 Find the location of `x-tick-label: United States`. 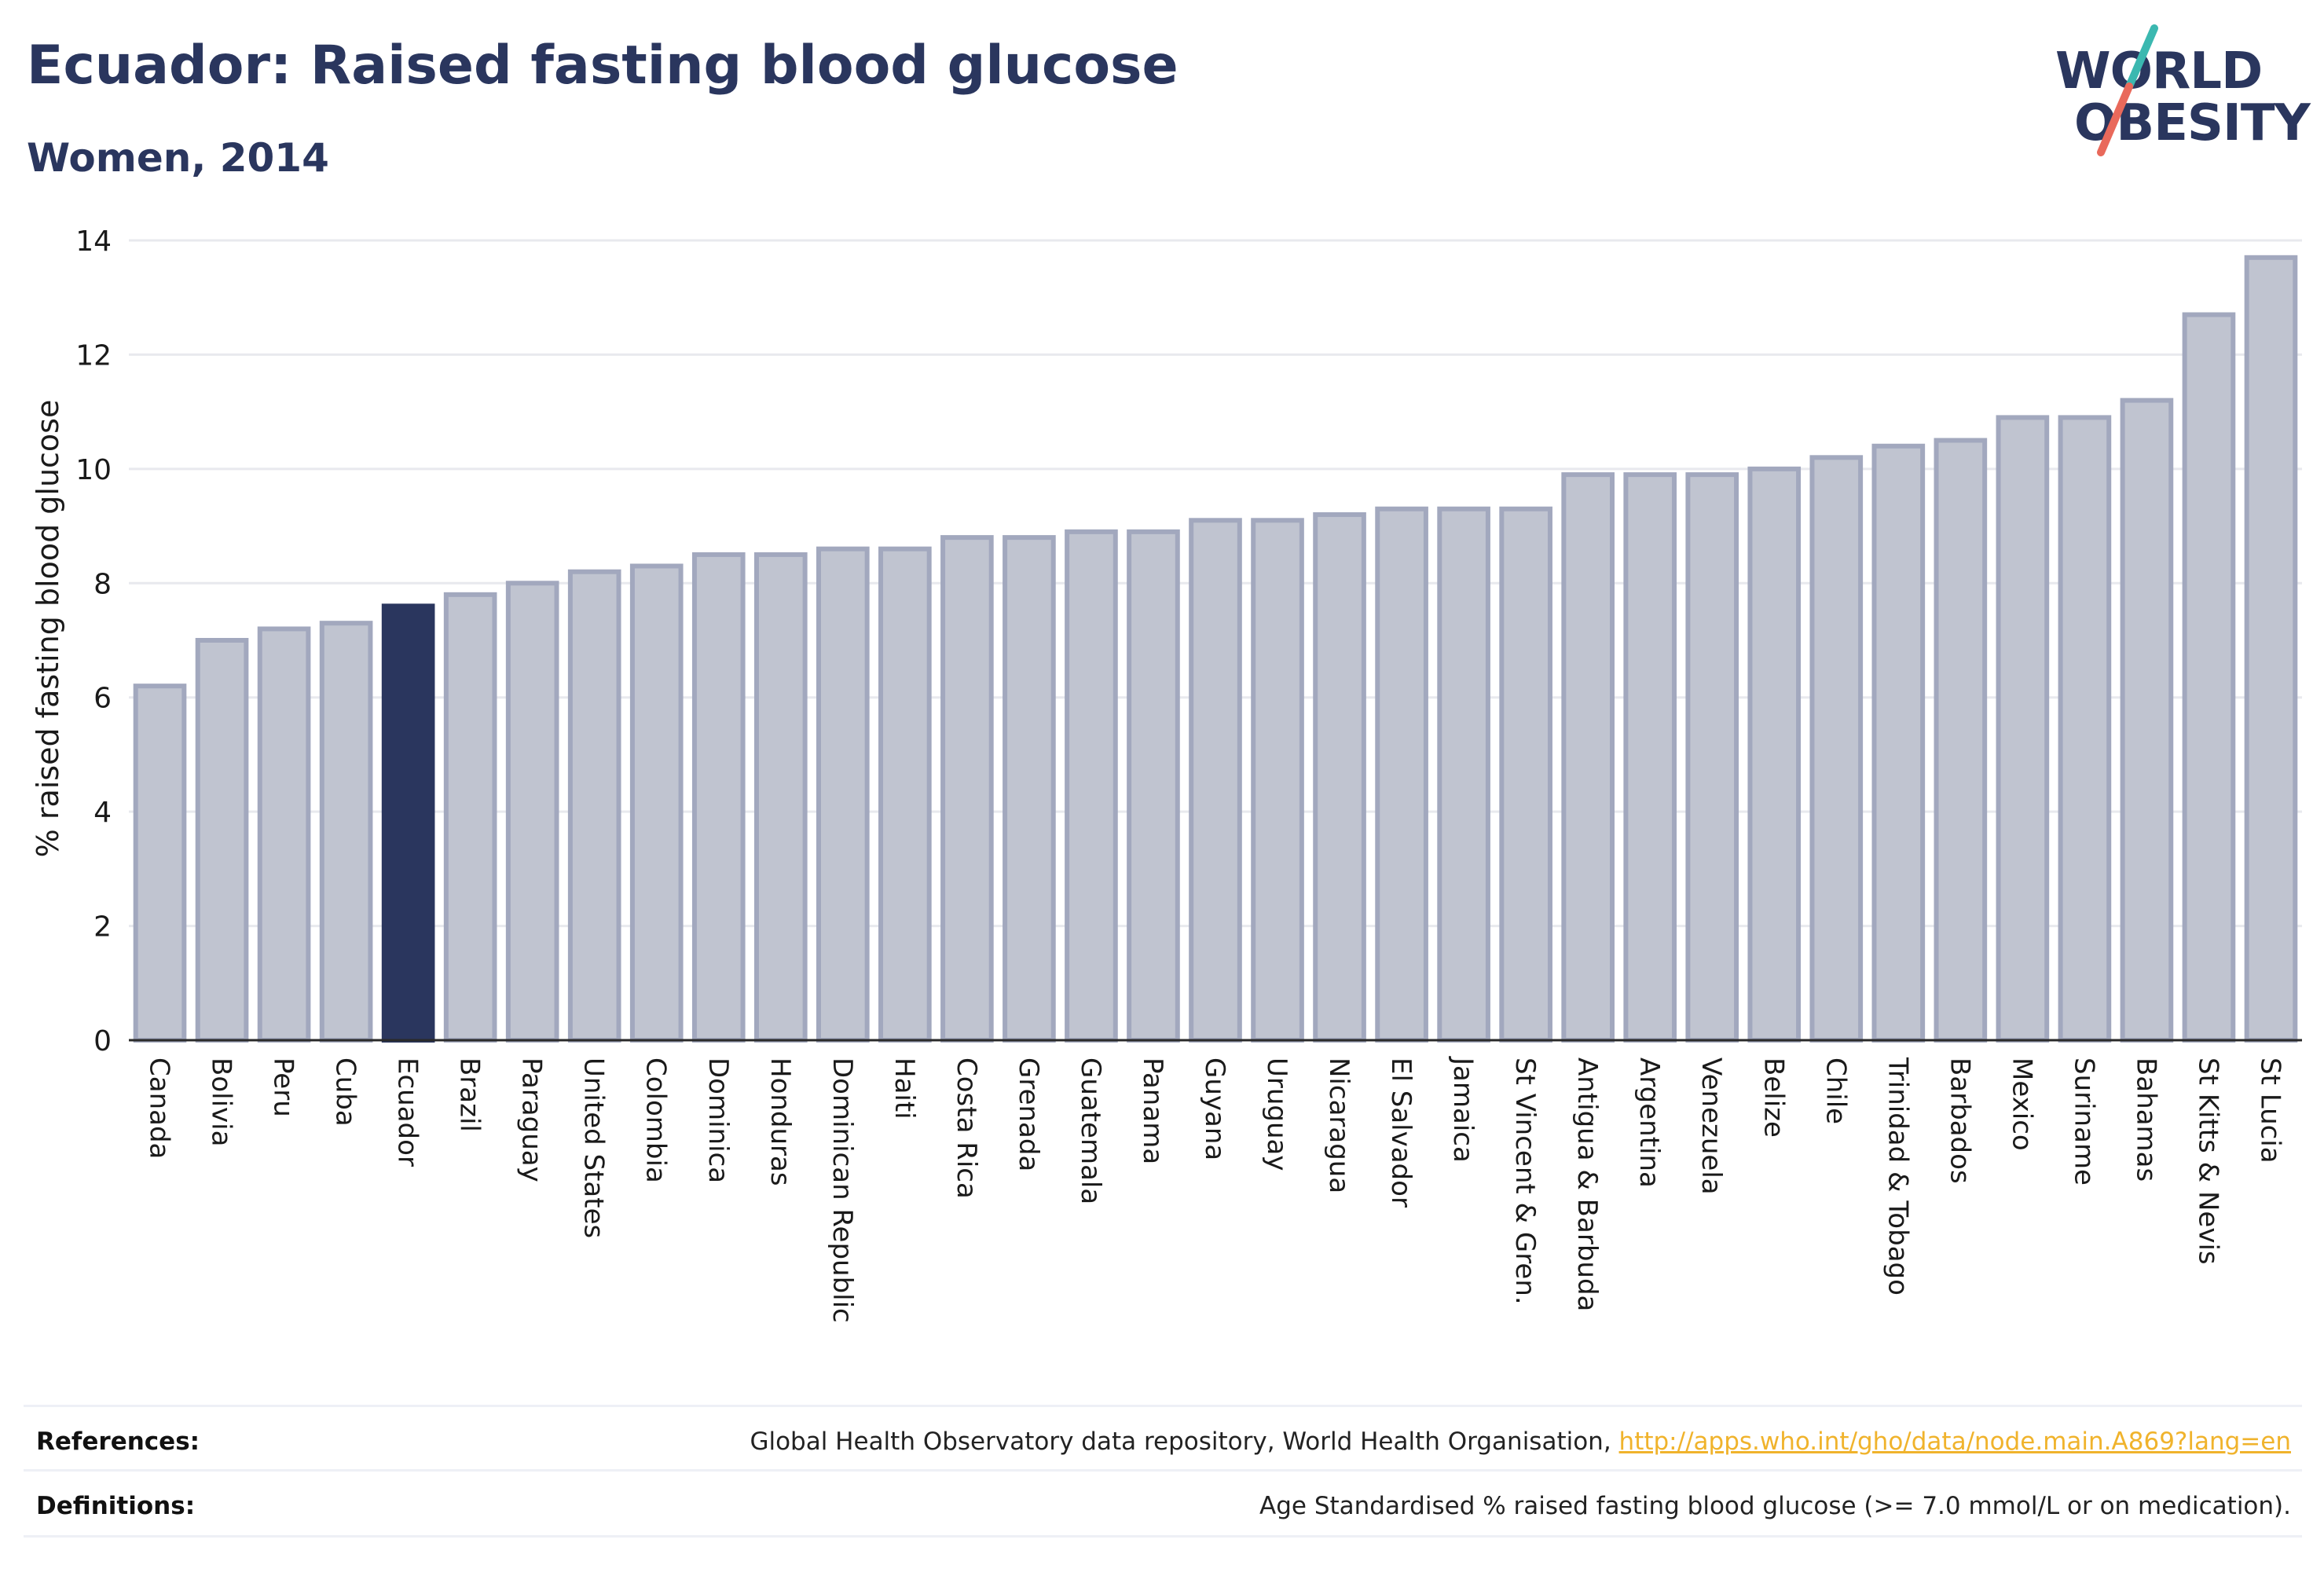

x-tick-label: United States is located at coordinates (594, 1147).